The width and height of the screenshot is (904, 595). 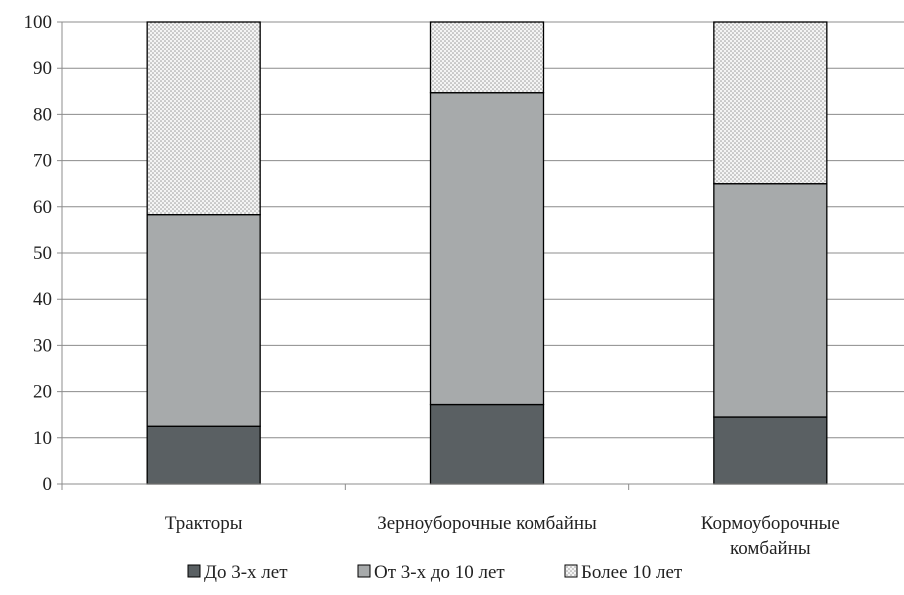 I want to click on y-tick-label-50: 50, so click(x=42, y=253).